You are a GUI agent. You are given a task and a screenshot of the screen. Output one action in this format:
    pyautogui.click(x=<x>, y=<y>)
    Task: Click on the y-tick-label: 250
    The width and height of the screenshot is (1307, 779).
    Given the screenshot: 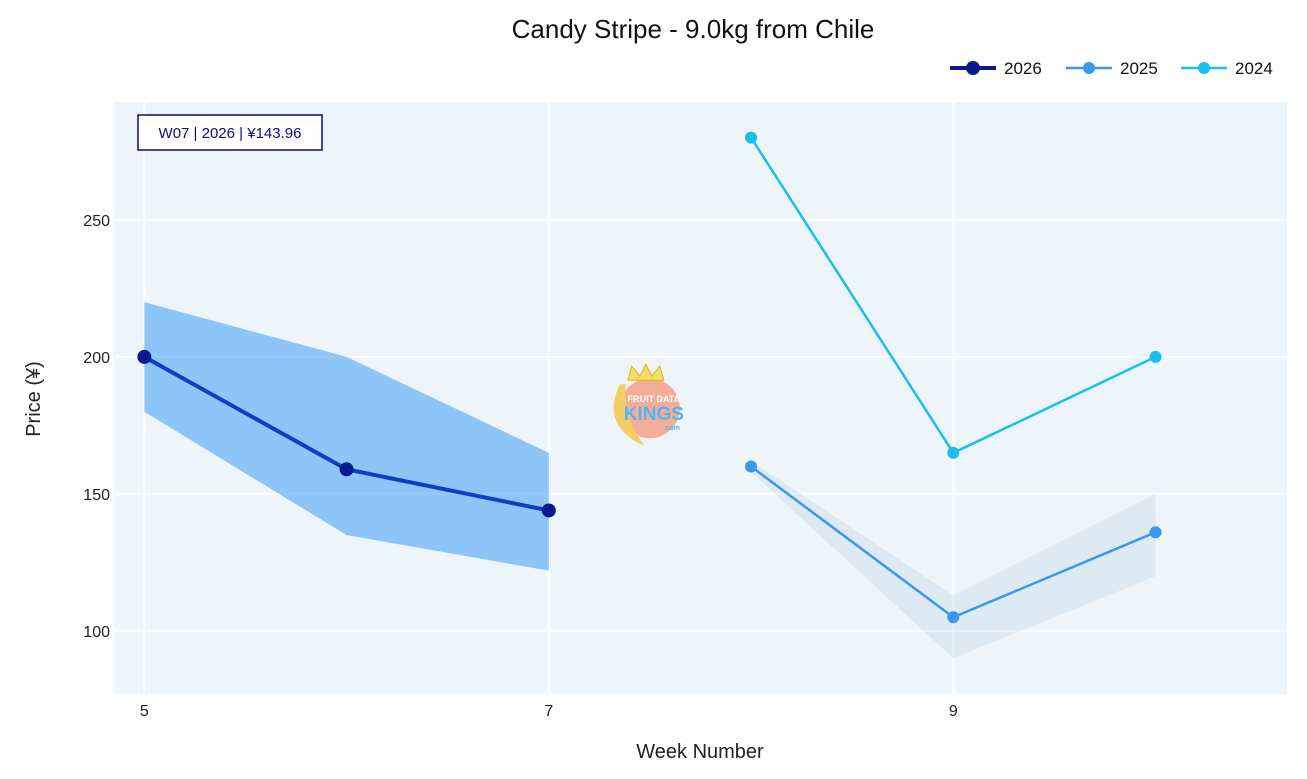 What is the action you would take?
    pyautogui.click(x=96, y=221)
    